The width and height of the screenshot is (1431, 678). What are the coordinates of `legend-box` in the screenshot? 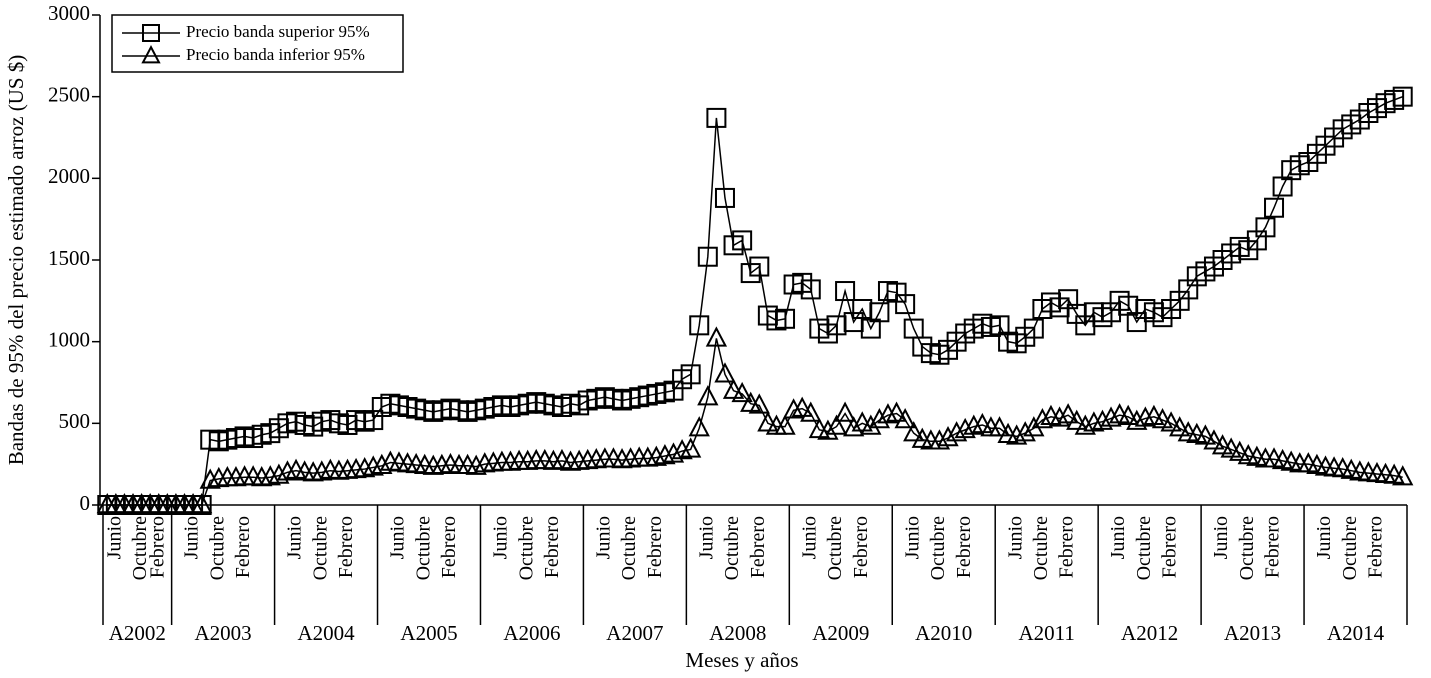 It's located at (257, 43).